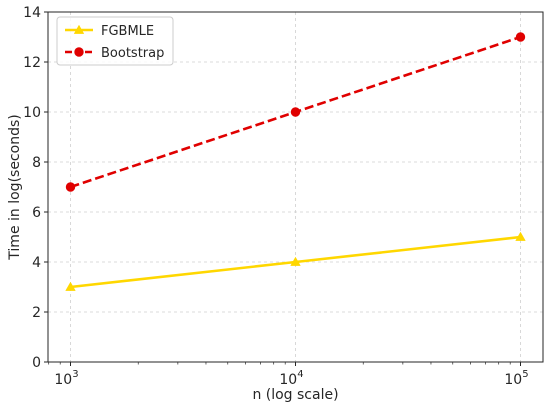 The image size is (550, 410). I want to click on y-tick-label: 12, so click(32, 63).